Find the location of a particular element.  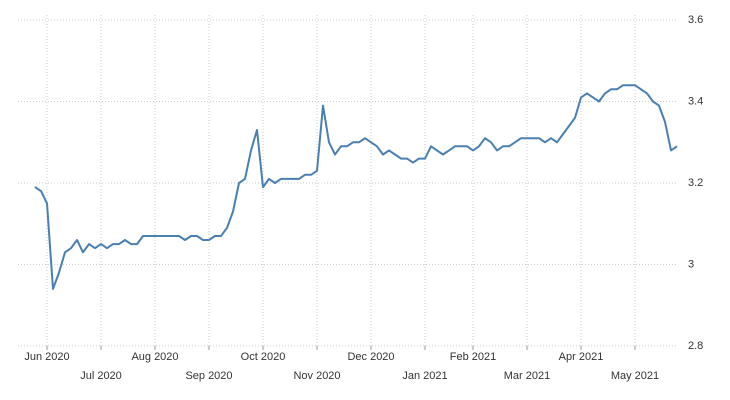

x-tick-label: Sep 2020 is located at coordinates (208, 376).